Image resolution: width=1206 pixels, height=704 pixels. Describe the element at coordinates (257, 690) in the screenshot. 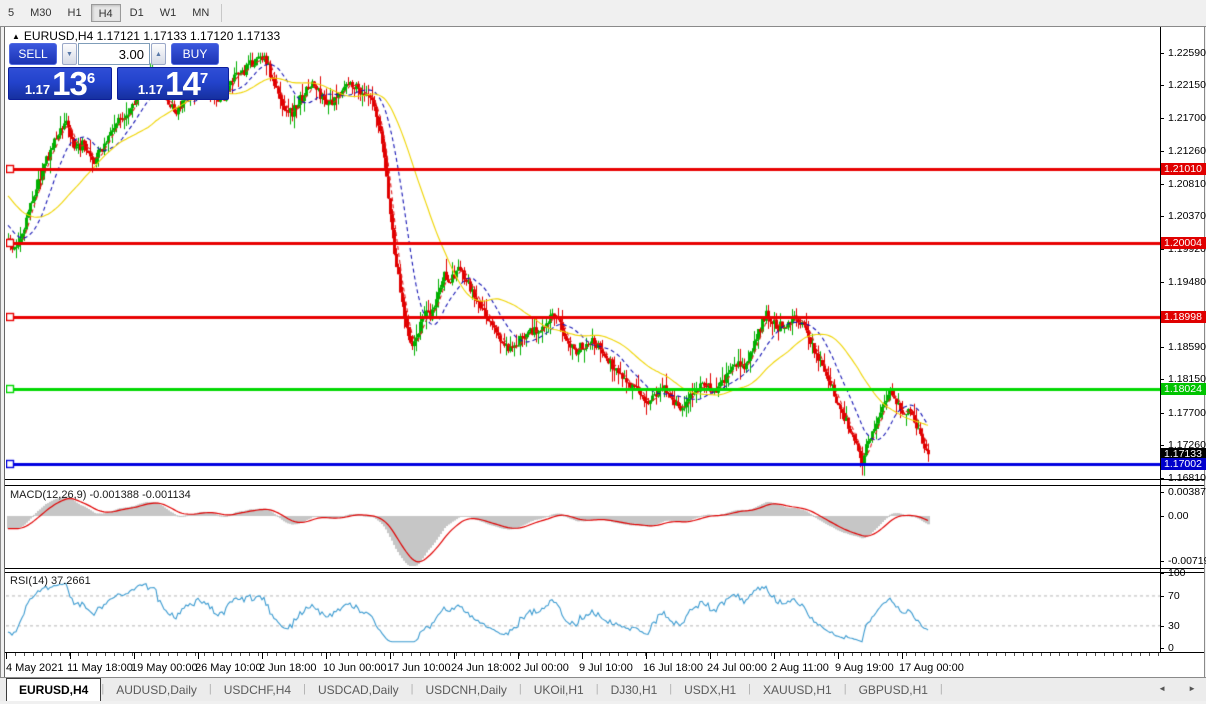

I see `chart-tab-usdchf-h4: USDCHF,H4` at that location.